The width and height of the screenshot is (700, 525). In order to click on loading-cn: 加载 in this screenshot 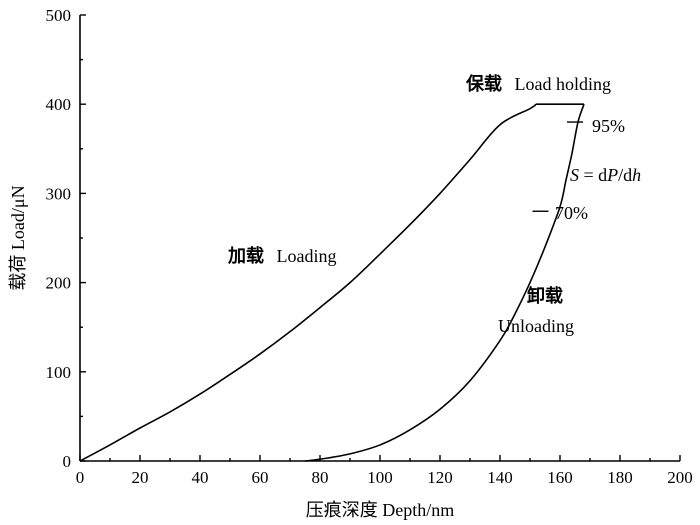, I will do `click(245, 256)`.